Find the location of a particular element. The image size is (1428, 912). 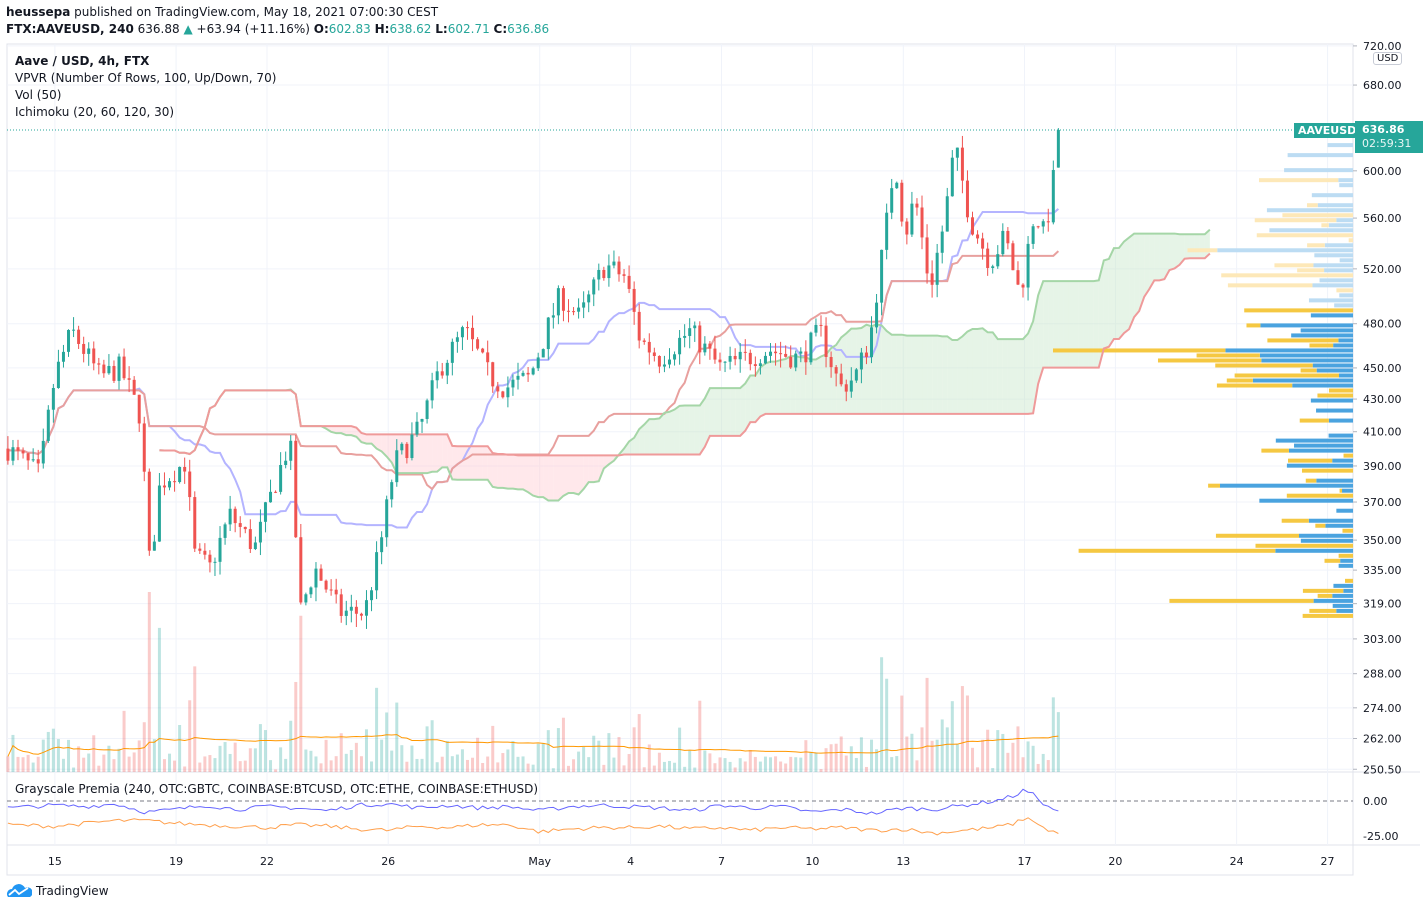

price-tick-label: 350.00 is located at coordinates (1382, 540).